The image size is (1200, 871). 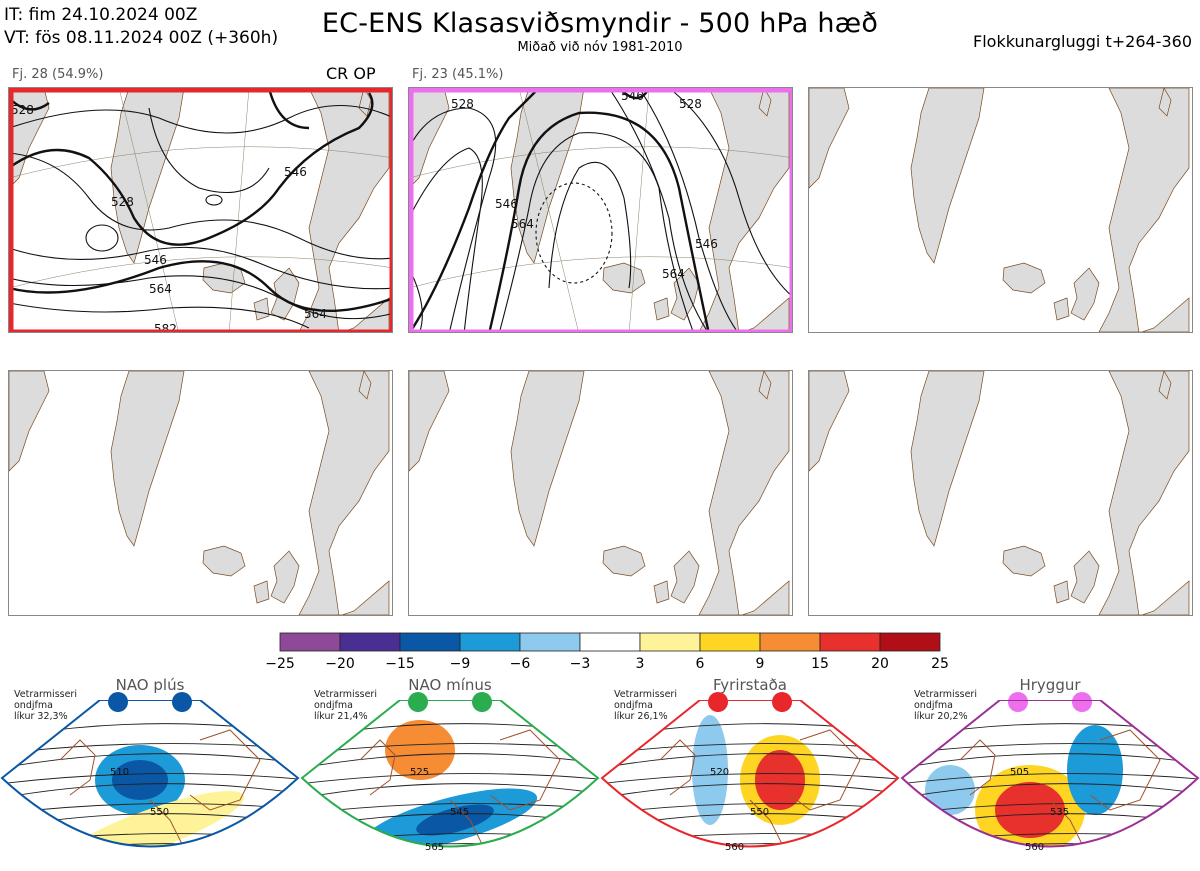 I want to click on colorbar-tick-label: −20, so click(x=340, y=664).